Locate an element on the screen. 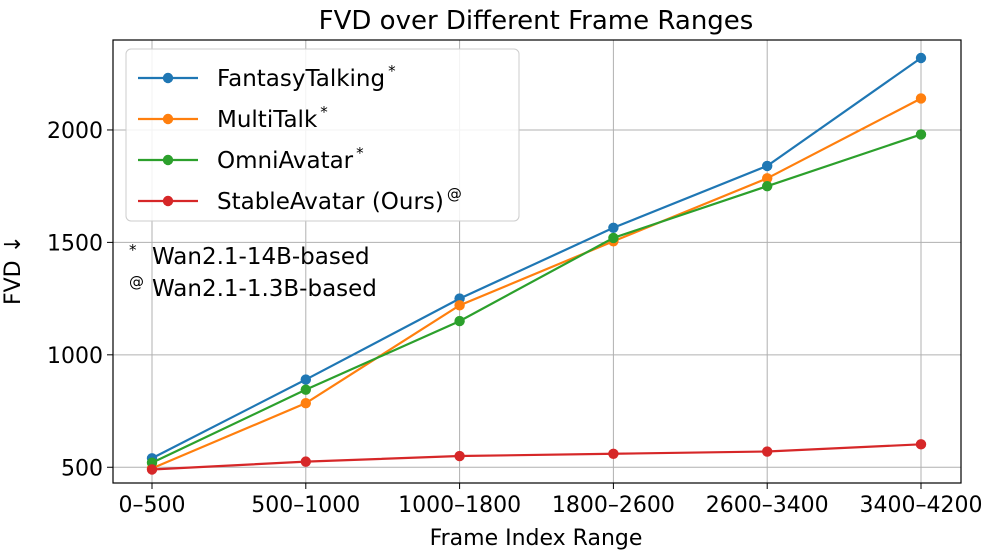 The height and width of the screenshot is (553, 996). x-tick-label: 1800–2600 is located at coordinates (613, 505).